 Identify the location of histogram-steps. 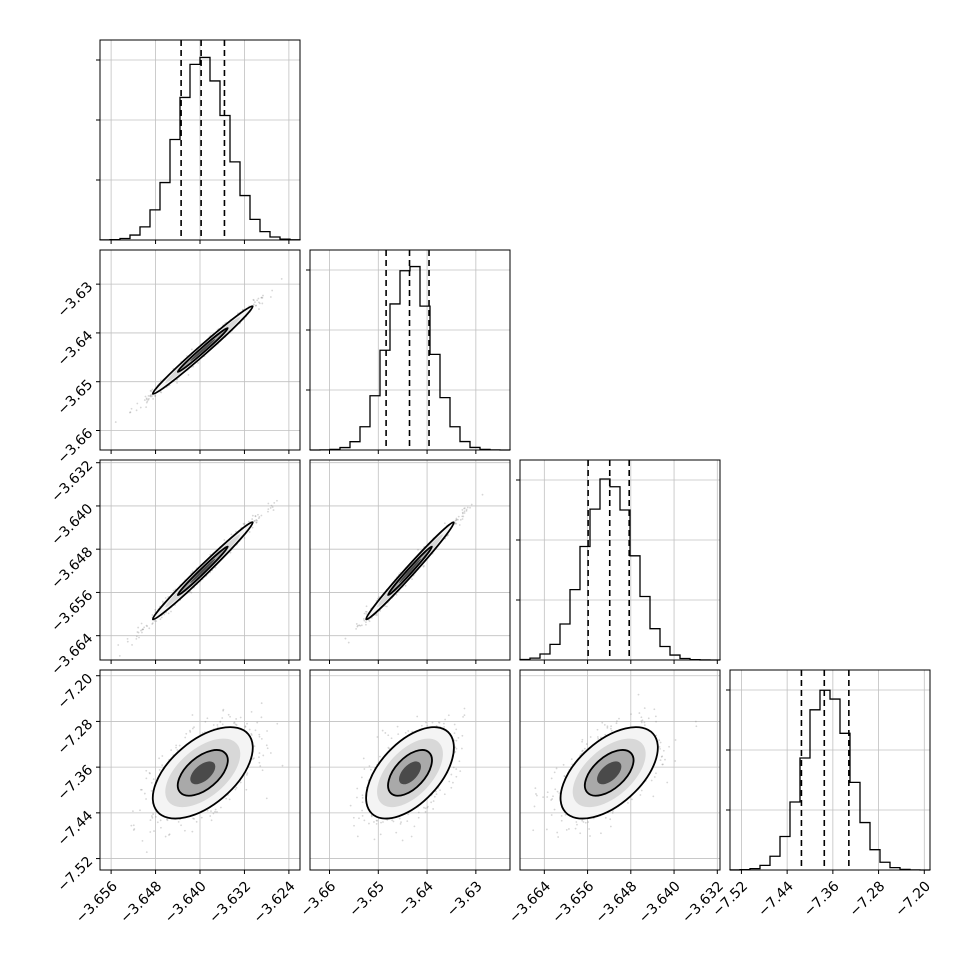
(830, 780).